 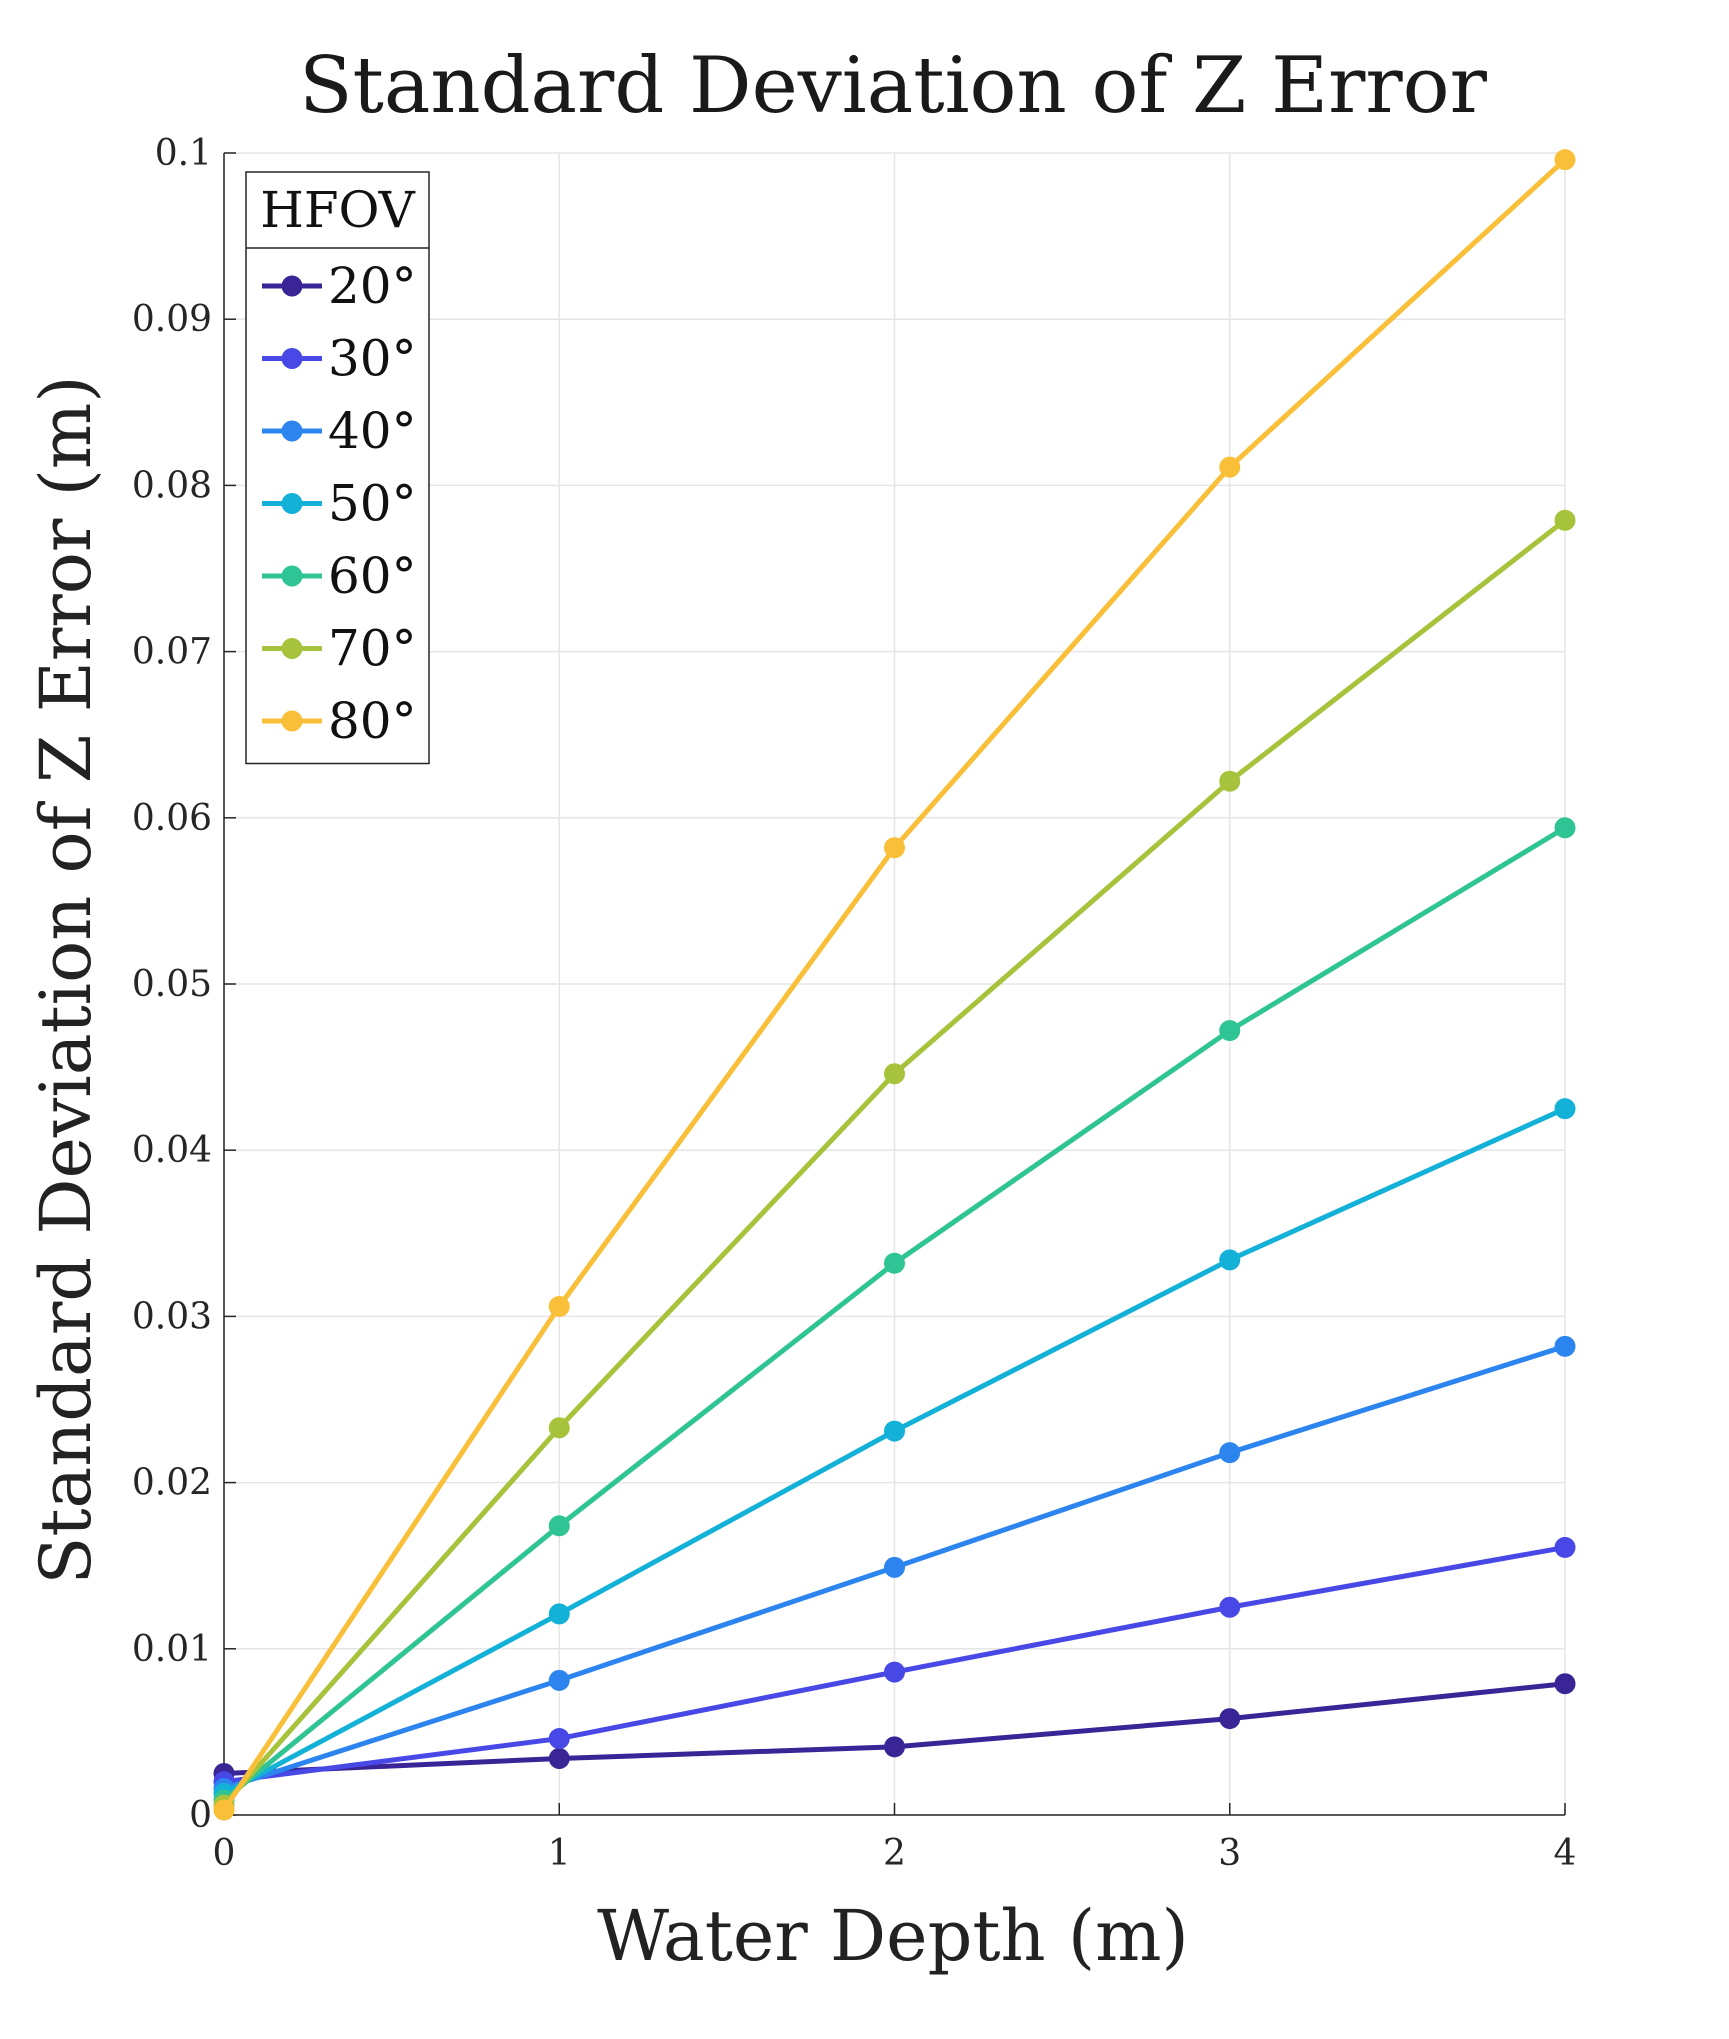 I want to click on y-tick-label: 0.02, so click(x=172, y=1483).